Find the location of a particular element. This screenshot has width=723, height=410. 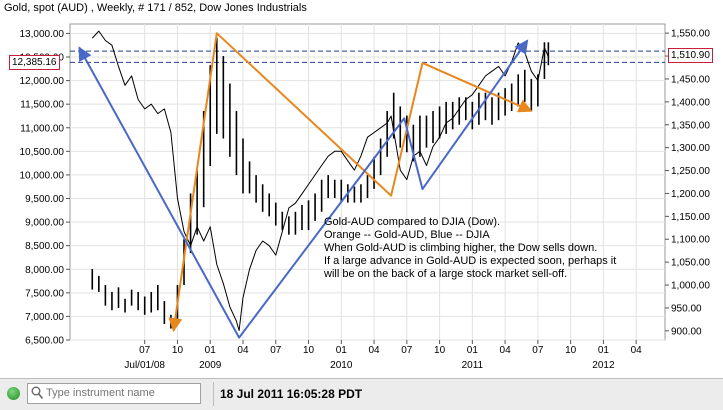

search-icon is located at coordinates (37, 395).